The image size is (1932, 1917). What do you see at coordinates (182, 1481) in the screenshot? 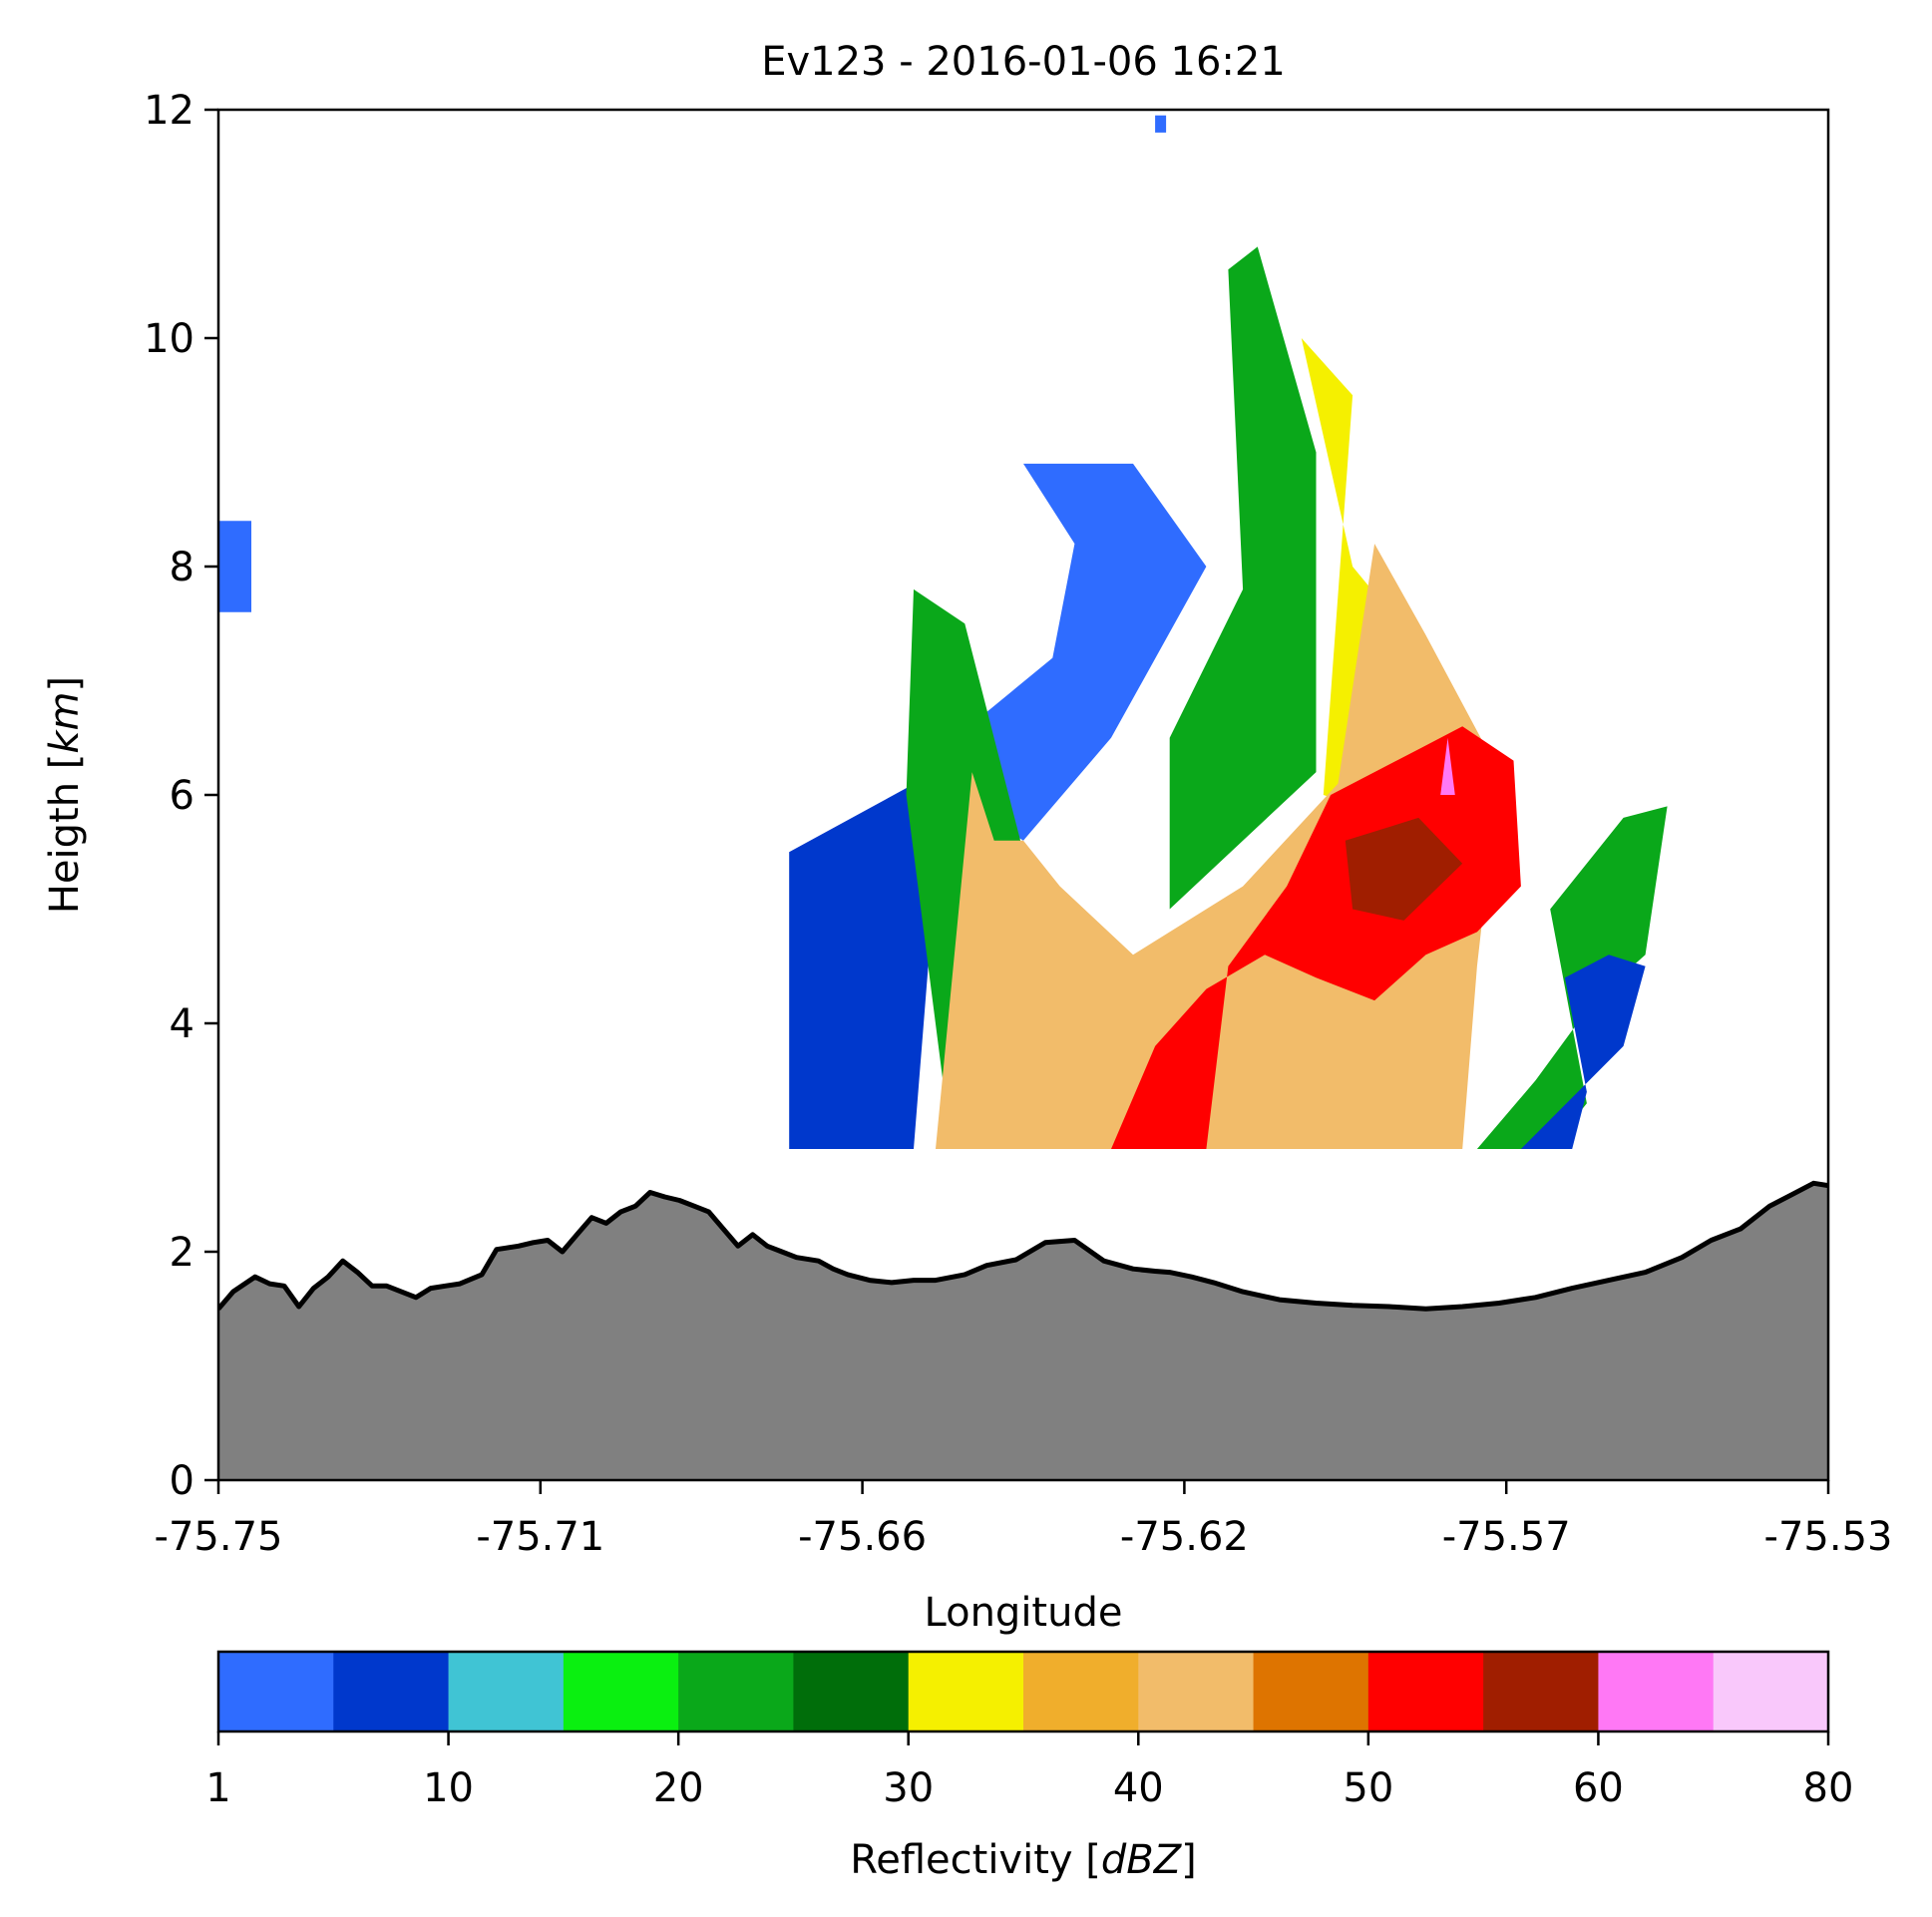
I see `y-tick-label-0: 0` at bounding box center [182, 1481].